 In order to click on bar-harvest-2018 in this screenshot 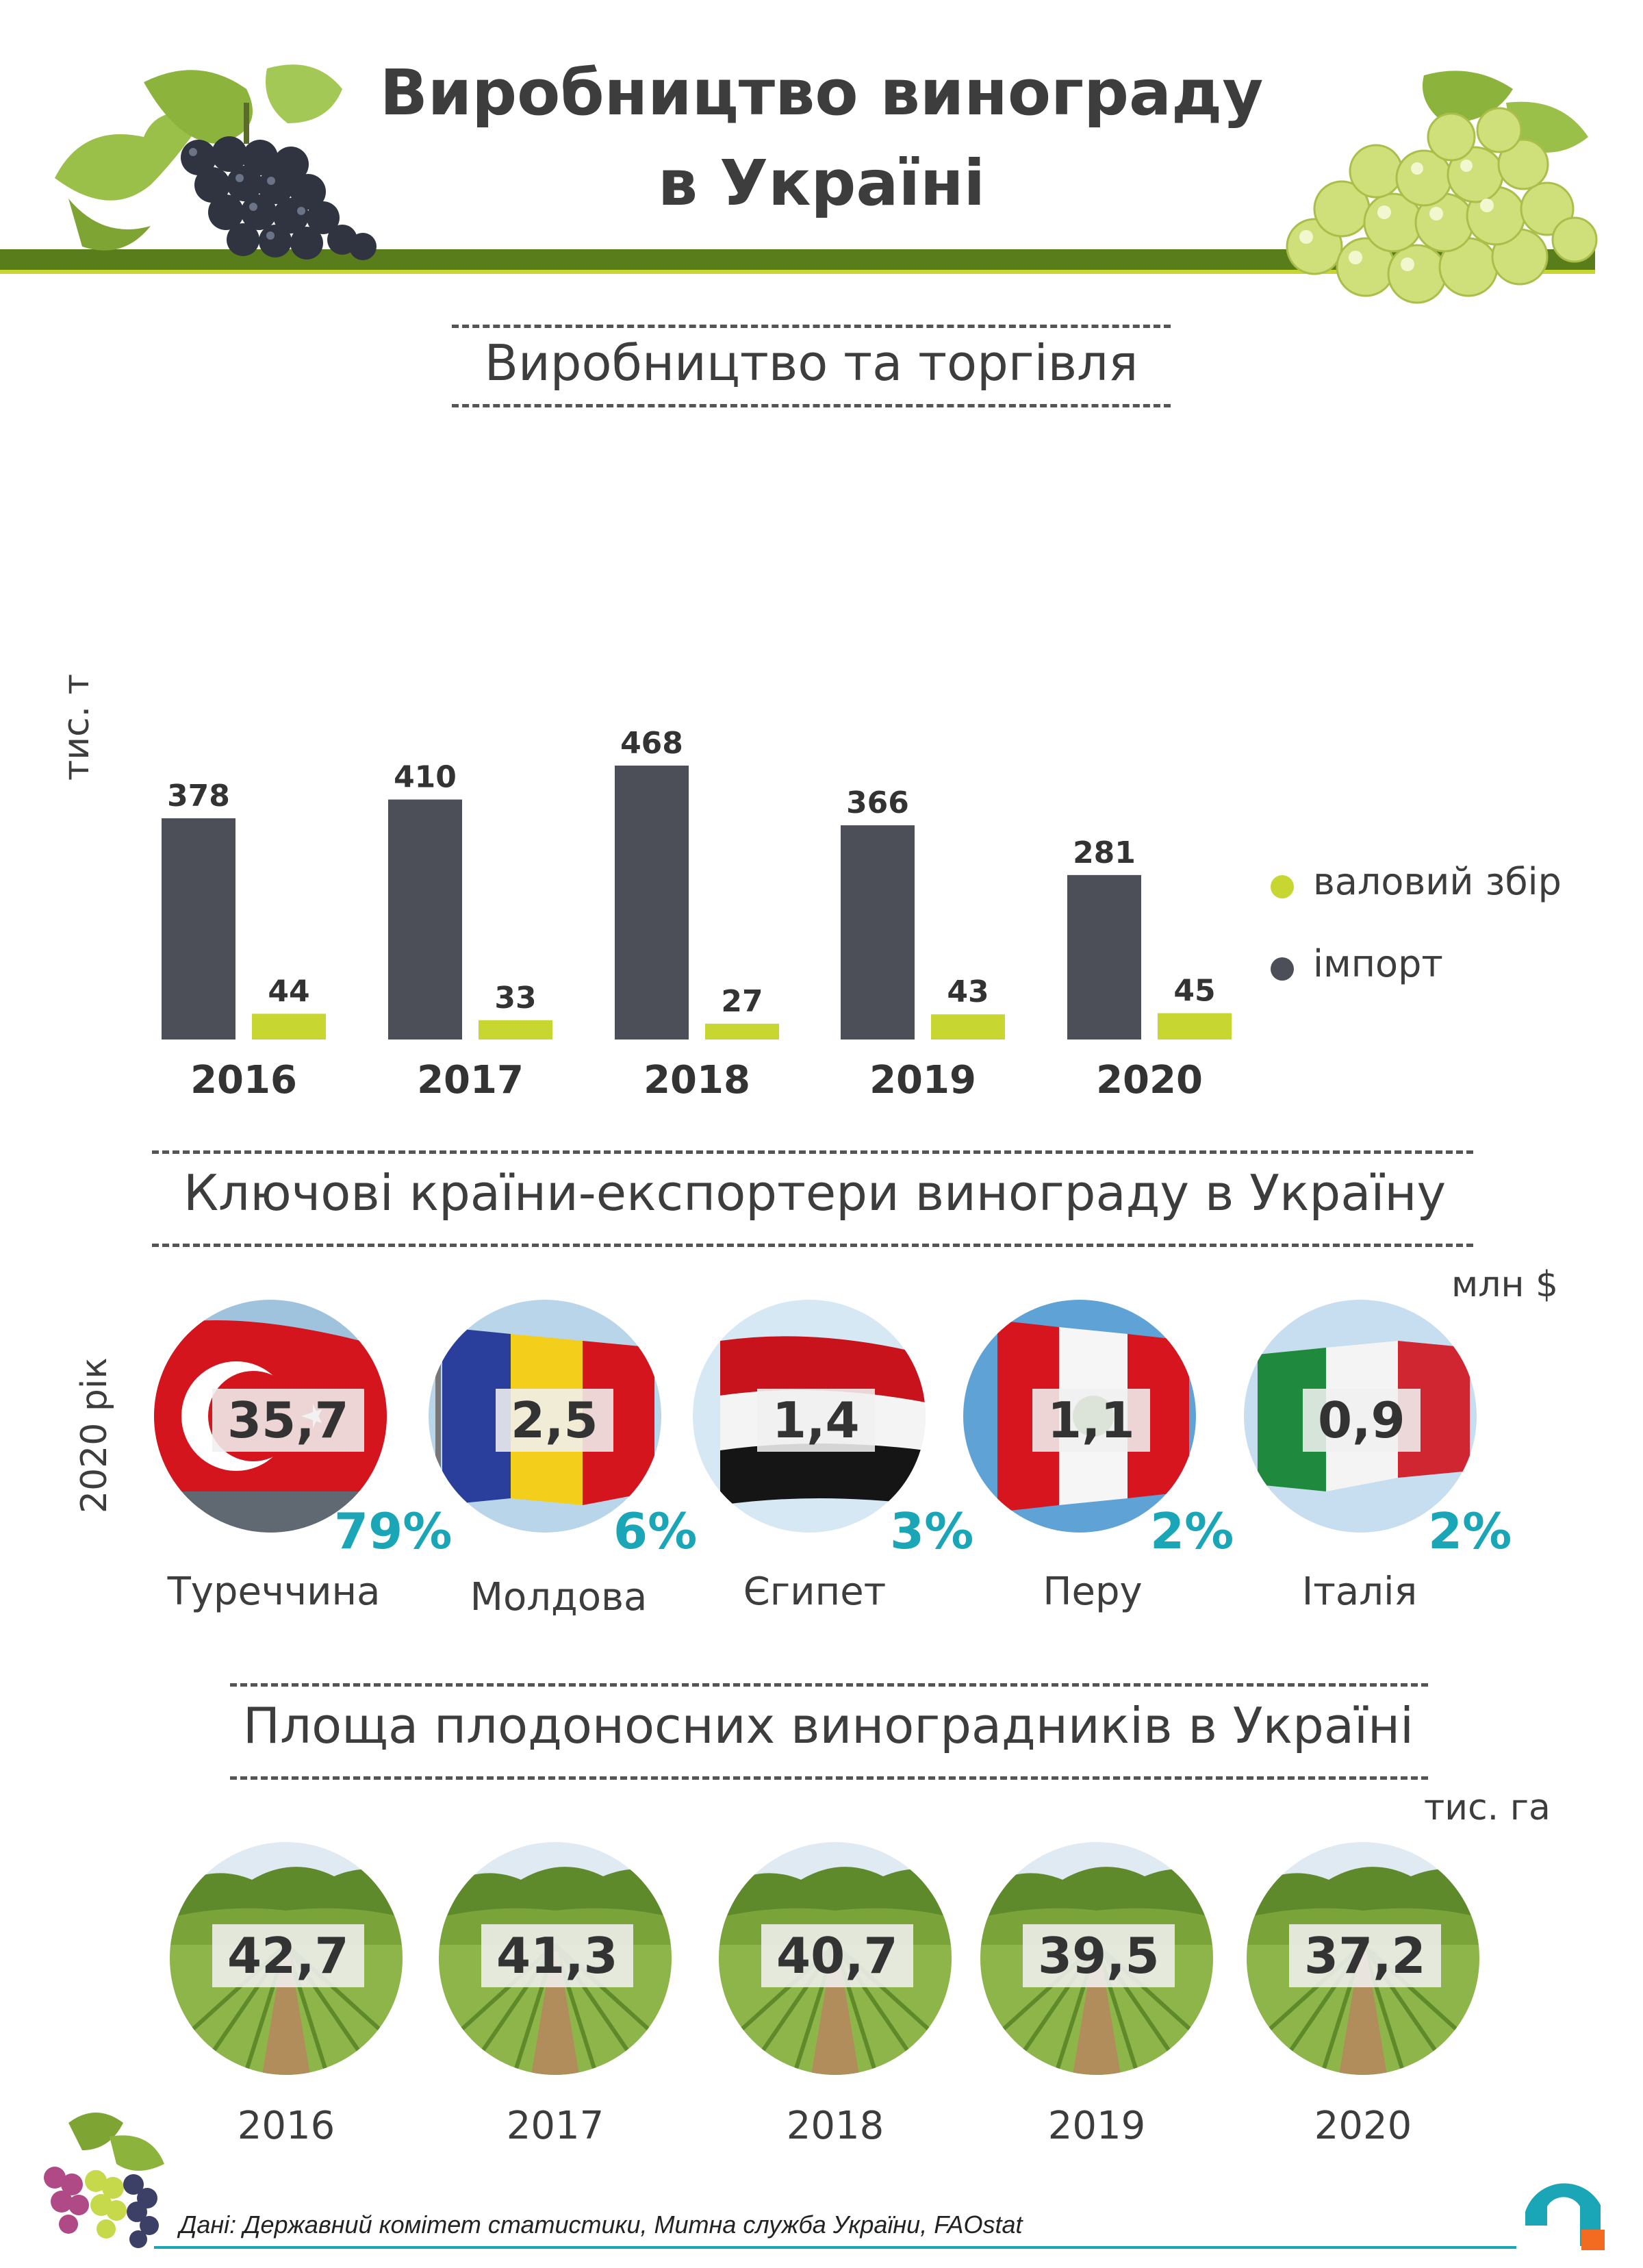, I will do `click(742, 1031)`.